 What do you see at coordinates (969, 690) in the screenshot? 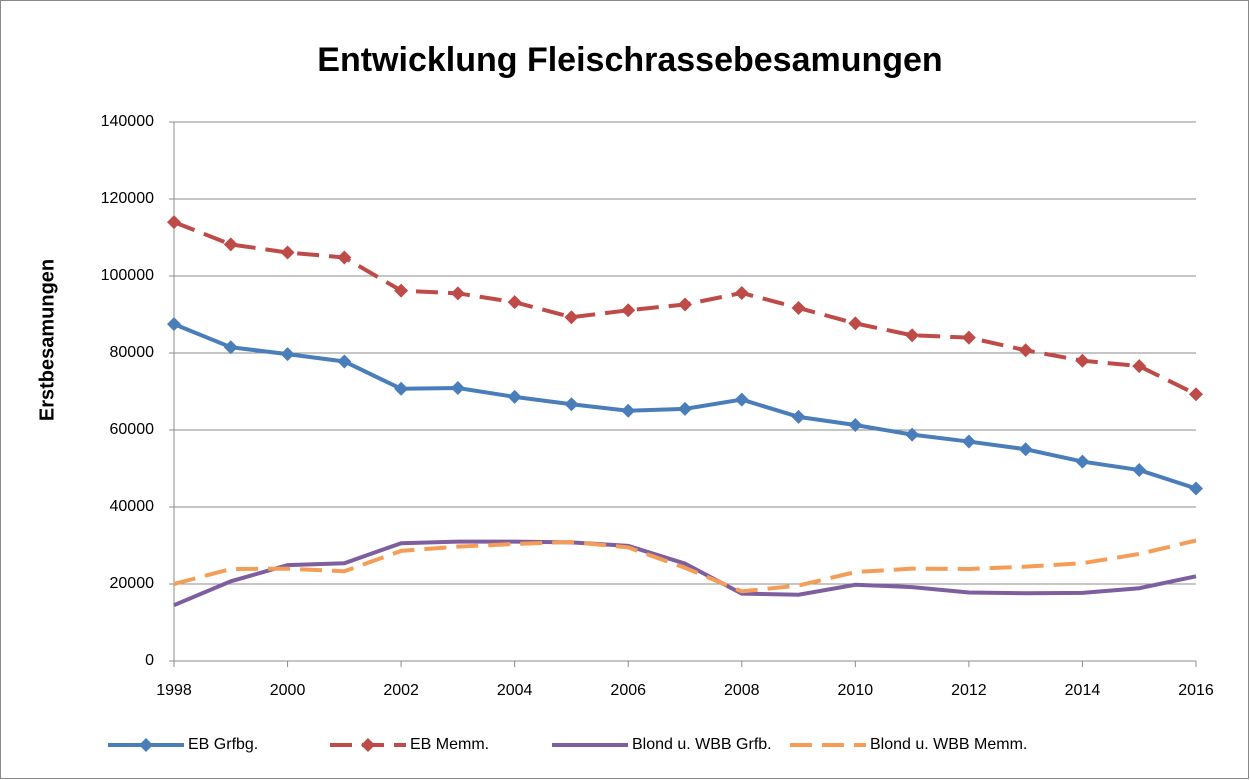
I see `x-tick-label: 2012` at bounding box center [969, 690].